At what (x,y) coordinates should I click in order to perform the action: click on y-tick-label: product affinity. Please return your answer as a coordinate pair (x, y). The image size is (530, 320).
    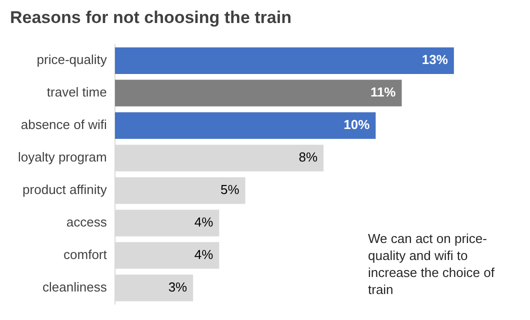
    Looking at the image, I should click on (65, 190).